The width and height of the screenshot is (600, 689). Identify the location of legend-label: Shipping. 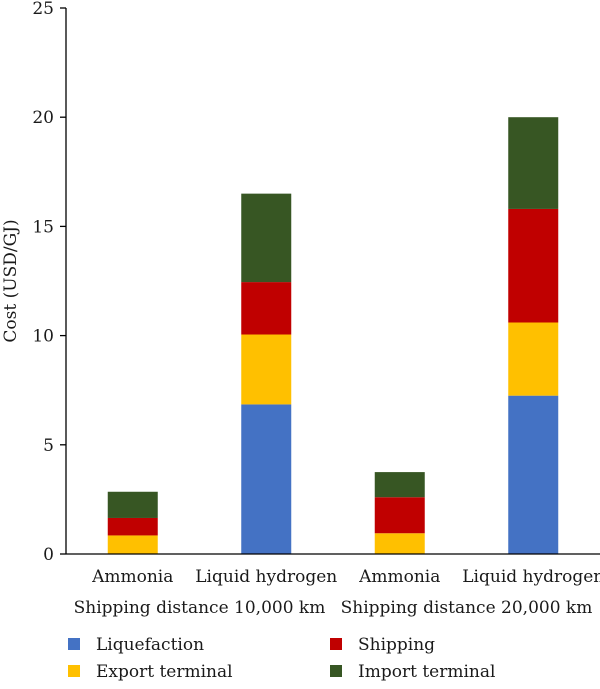
(396, 645).